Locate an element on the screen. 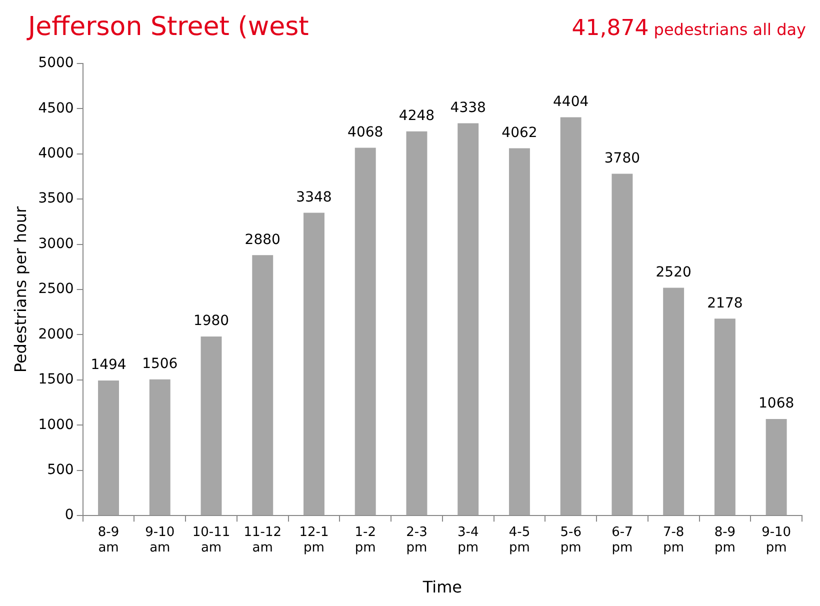 The width and height of the screenshot is (820, 606). chart-subtitle: 41,874 pedestrians all day is located at coordinates (689, 28).